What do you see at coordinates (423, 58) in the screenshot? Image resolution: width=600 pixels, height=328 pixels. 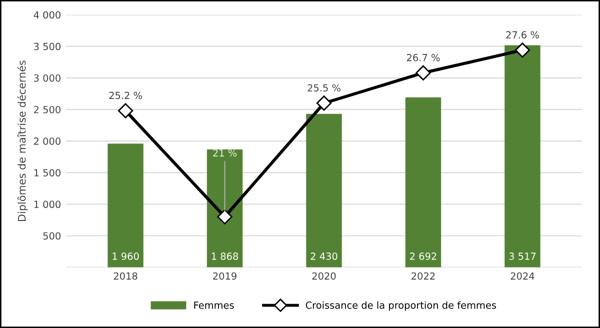 I see `data-label: 26.7 %` at bounding box center [423, 58].